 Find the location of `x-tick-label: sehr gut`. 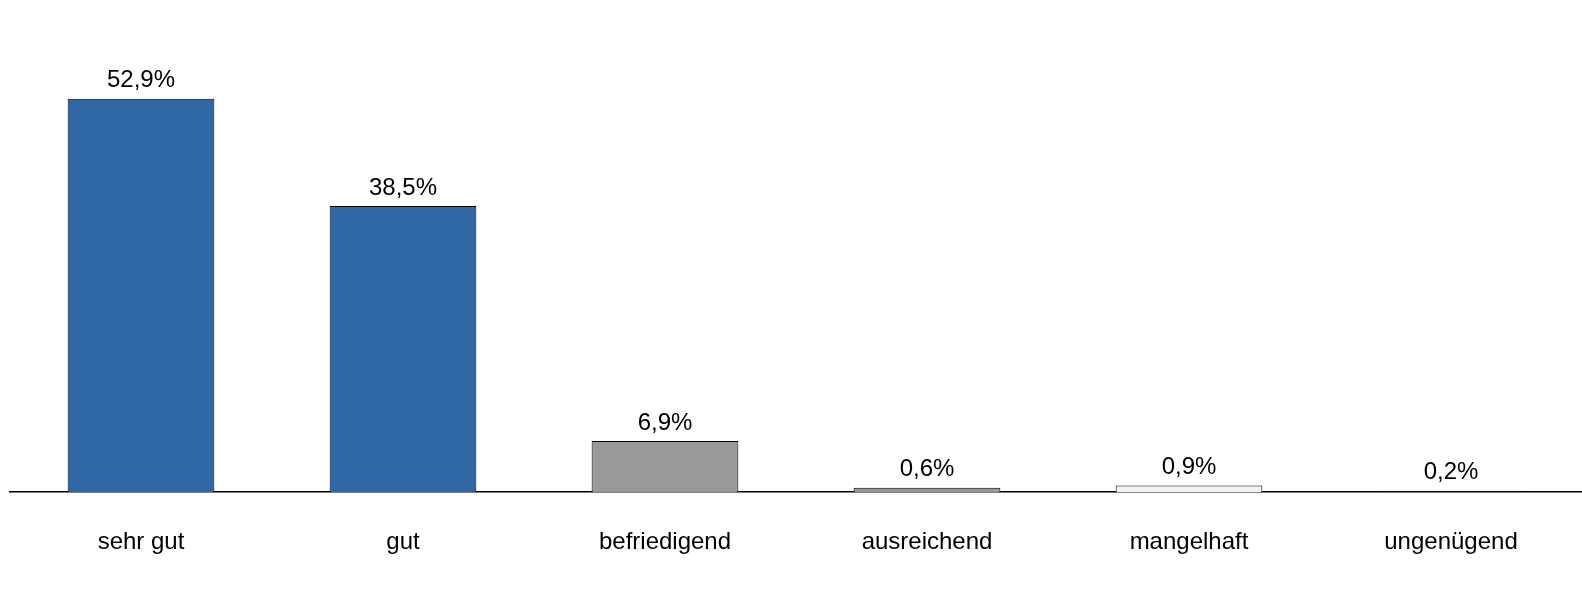

x-tick-label: sehr gut is located at coordinates (141, 541).